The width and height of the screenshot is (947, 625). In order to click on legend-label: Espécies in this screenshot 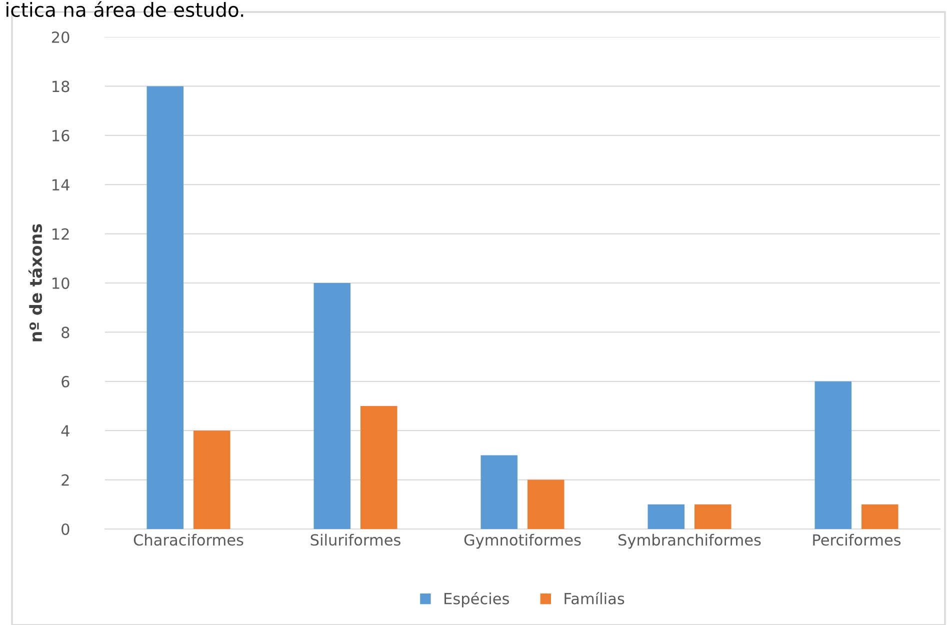, I will do `click(476, 600)`.